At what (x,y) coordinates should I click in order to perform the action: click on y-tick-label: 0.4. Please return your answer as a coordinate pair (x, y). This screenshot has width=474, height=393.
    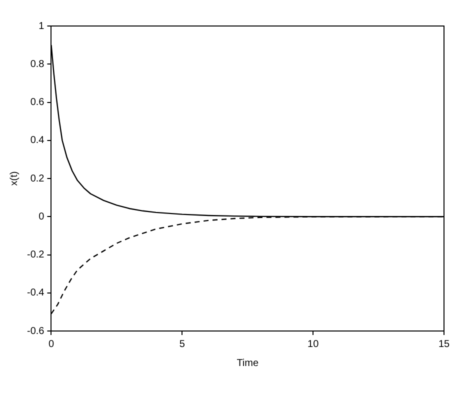
    Looking at the image, I should click on (37, 140).